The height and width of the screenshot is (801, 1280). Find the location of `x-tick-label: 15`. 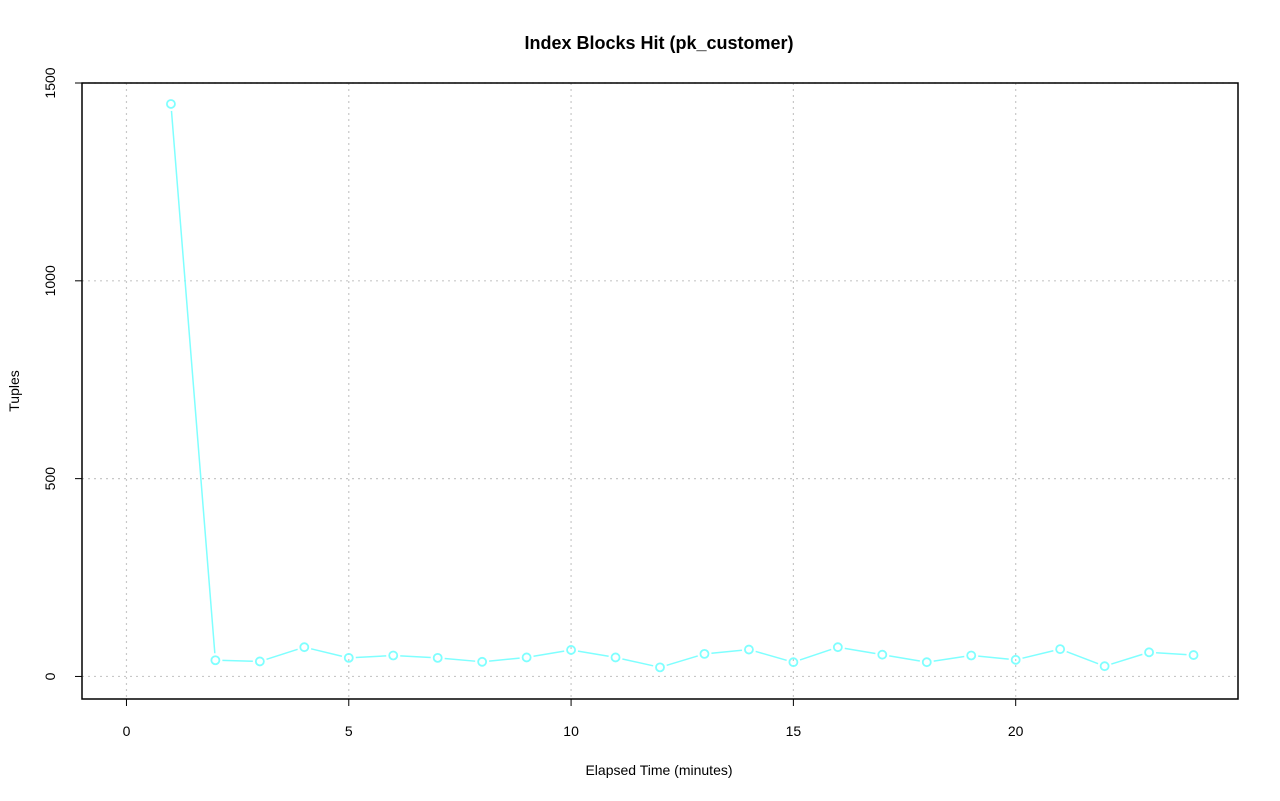

x-tick-label: 15 is located at coordinates (794, 731).